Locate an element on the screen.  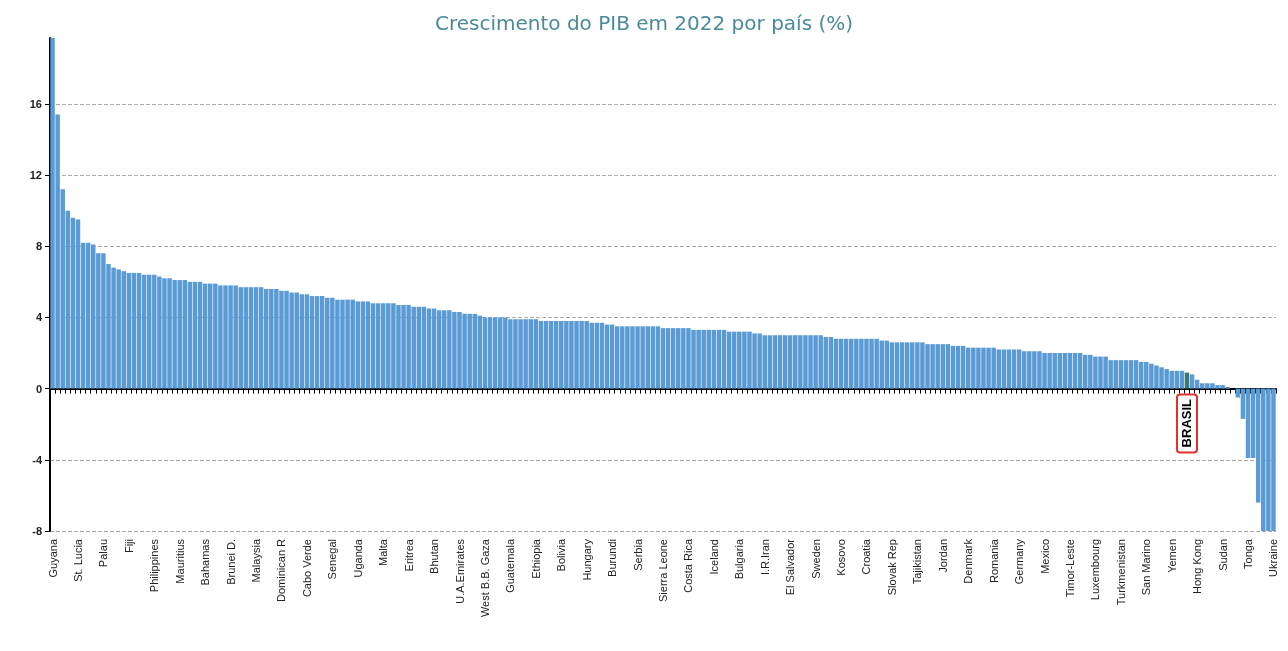
x-tick-label: Costa Rica is located at coordinates (688, 565).